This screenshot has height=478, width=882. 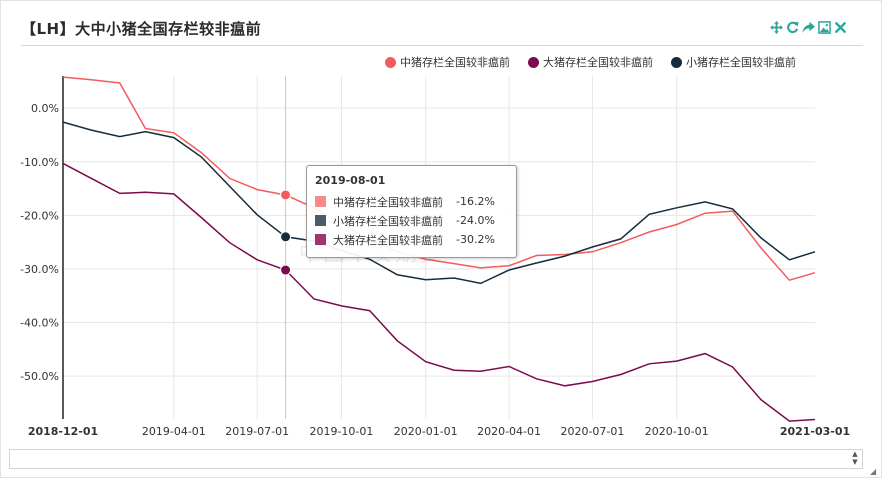 I want to click on tooltip-date: 2019-08-01, so click(x=350, y=180).